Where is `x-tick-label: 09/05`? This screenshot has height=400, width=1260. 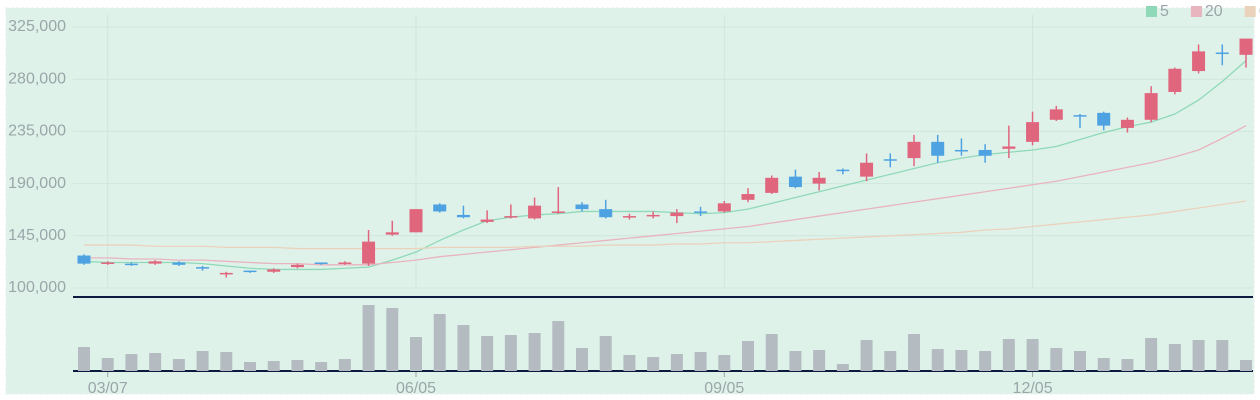
x-tick-label: 09/05 is located at coordinates (724, 388).